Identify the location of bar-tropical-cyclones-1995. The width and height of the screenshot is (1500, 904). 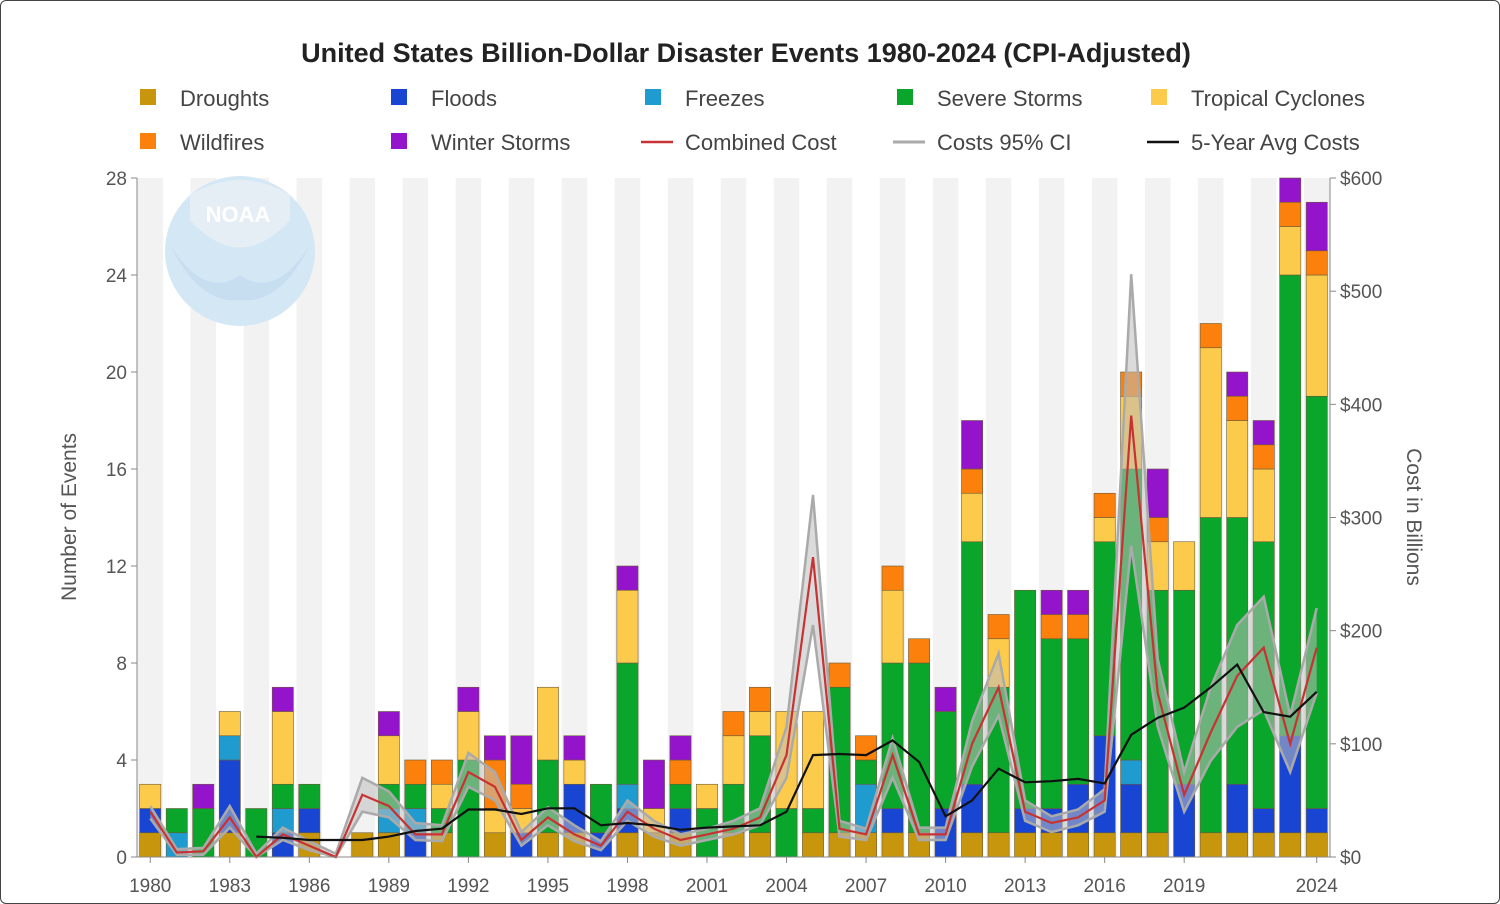
(548, 723).